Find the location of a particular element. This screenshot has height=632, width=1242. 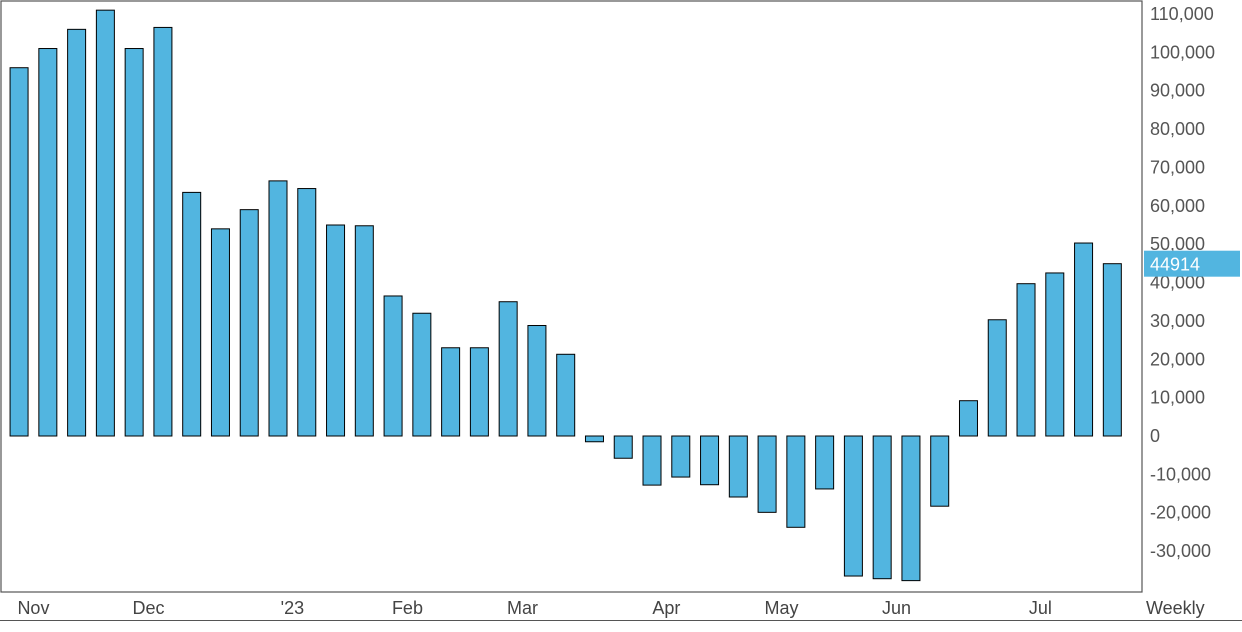

x-tick-label: Jul is located at coordinates (1040, 608).